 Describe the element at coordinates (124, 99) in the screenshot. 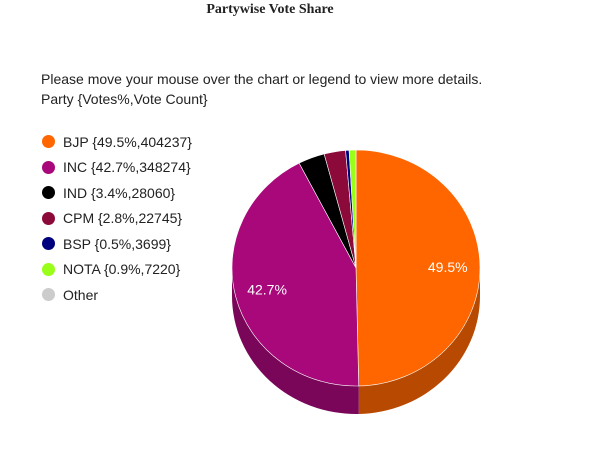

I see `legend-format-text: Party {Votes%,Vote Count}` at that location.